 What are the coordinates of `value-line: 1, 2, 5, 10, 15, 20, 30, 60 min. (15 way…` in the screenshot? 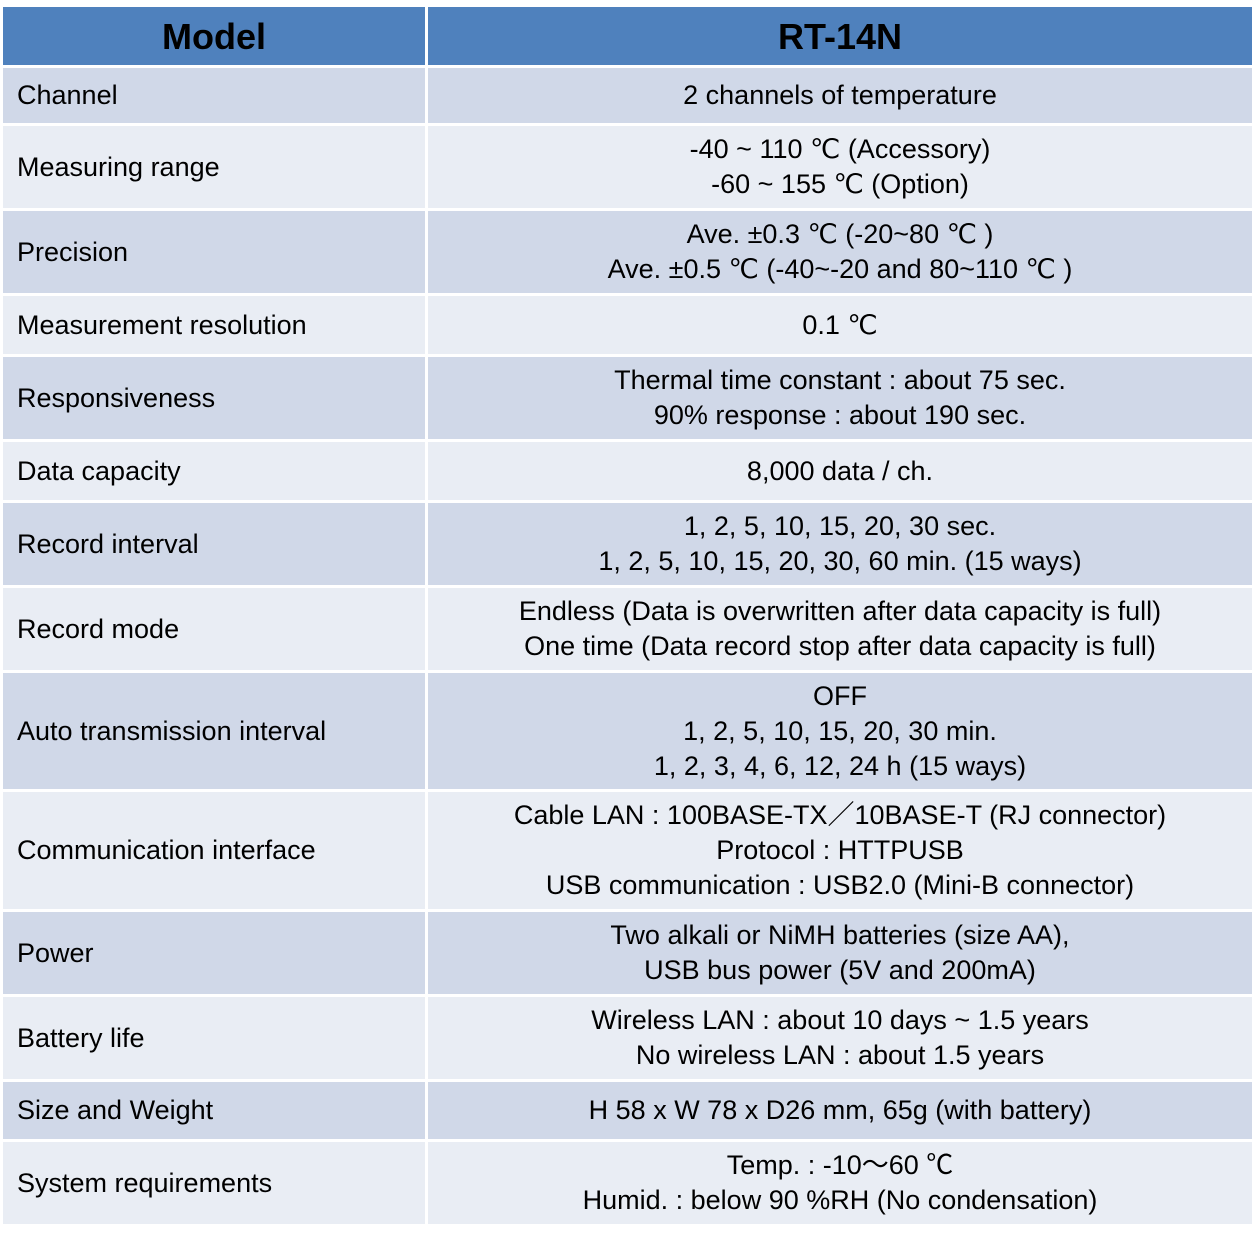 It's located at (840, 561).